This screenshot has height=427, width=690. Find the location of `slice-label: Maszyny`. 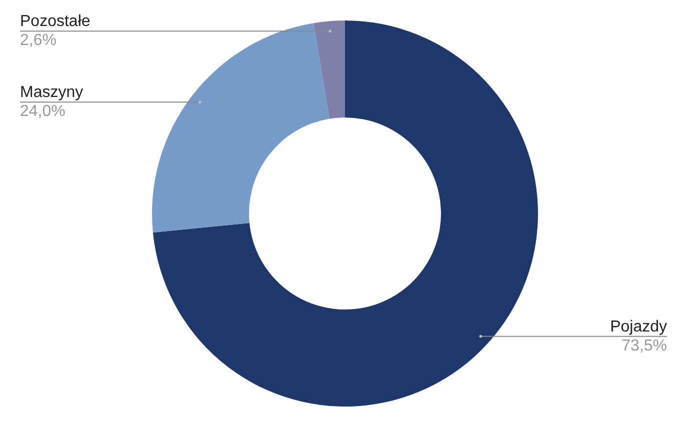

slice-label: Maszyny is located at coordinates (52, 93).